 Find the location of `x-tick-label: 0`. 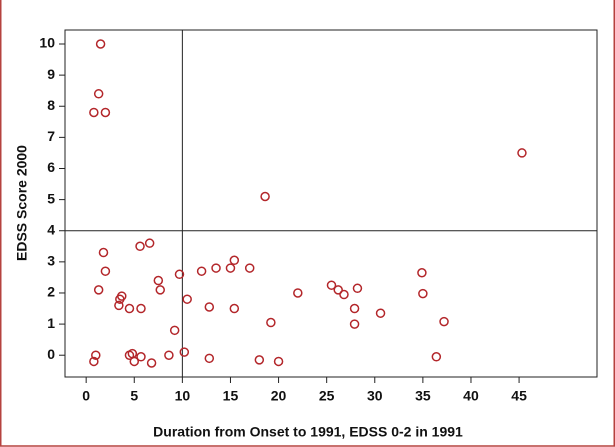

x-tick-label: 0 is located at coordinates (86, 396).